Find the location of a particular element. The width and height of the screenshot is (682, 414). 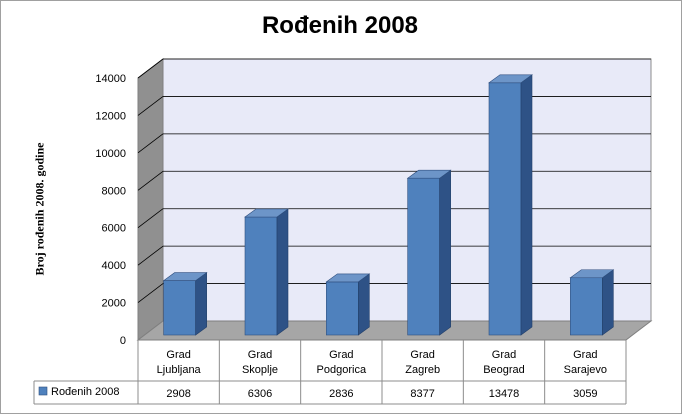

y-tick-label: 12000 is located at coordinates (110, 116).